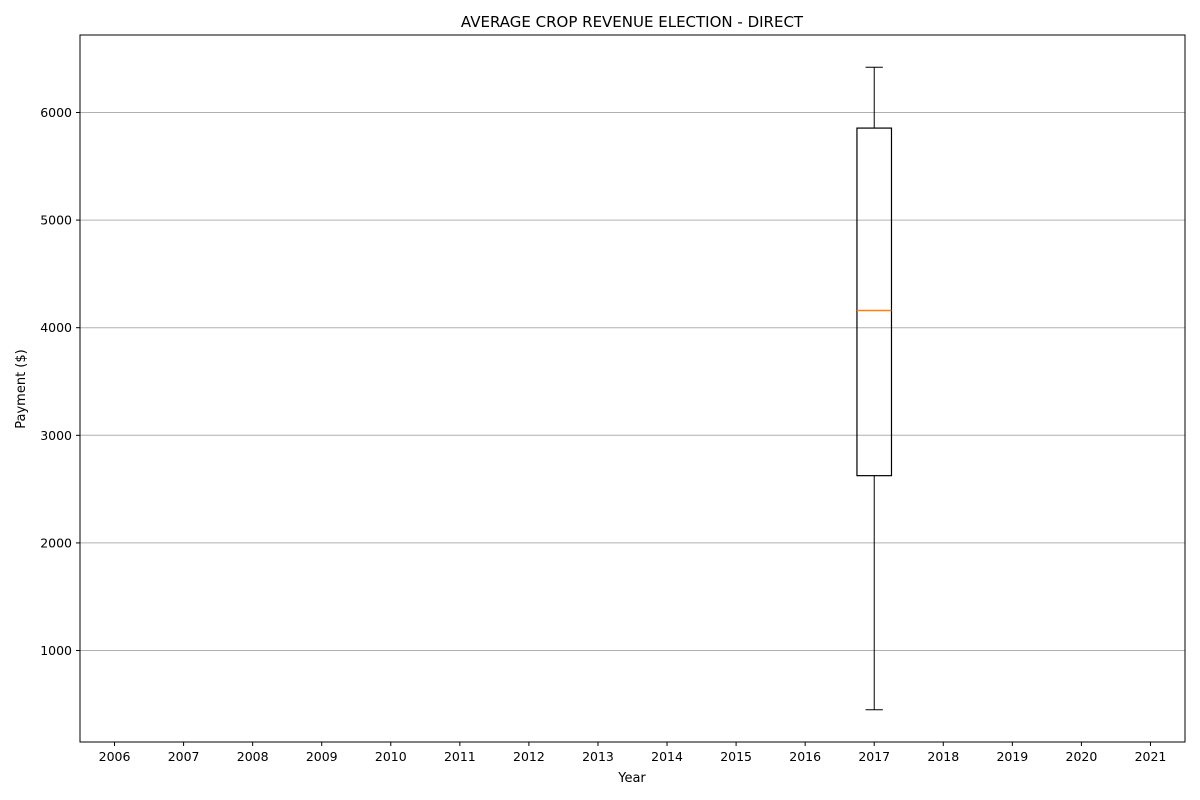 Image resolution: width=1200 pixels, height=800 pixels. What do you see at coordinates (667, 756) in the screenshot?
I see `x-tick-label: 2014` at bounding box center [667, 756].